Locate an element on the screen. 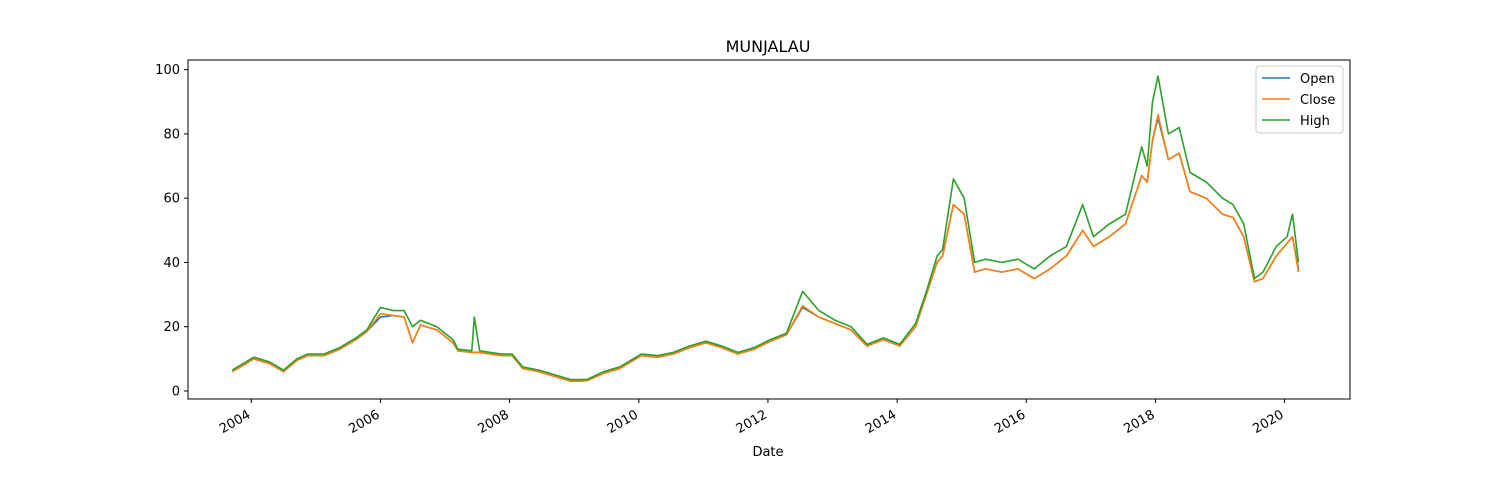  x-axis-label: Date is located at coordinates (767, 452).